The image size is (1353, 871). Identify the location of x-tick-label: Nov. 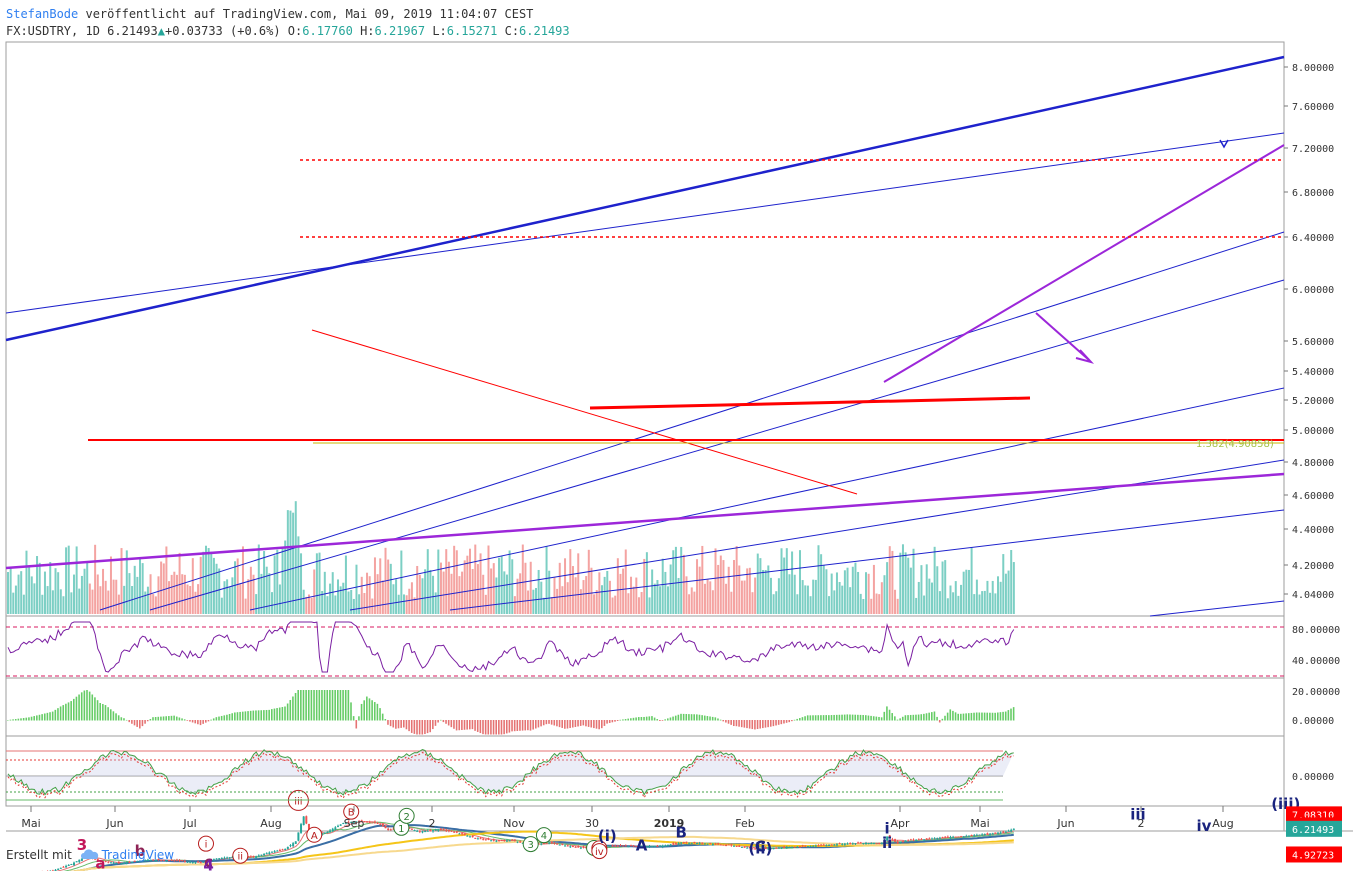
(514, 823).